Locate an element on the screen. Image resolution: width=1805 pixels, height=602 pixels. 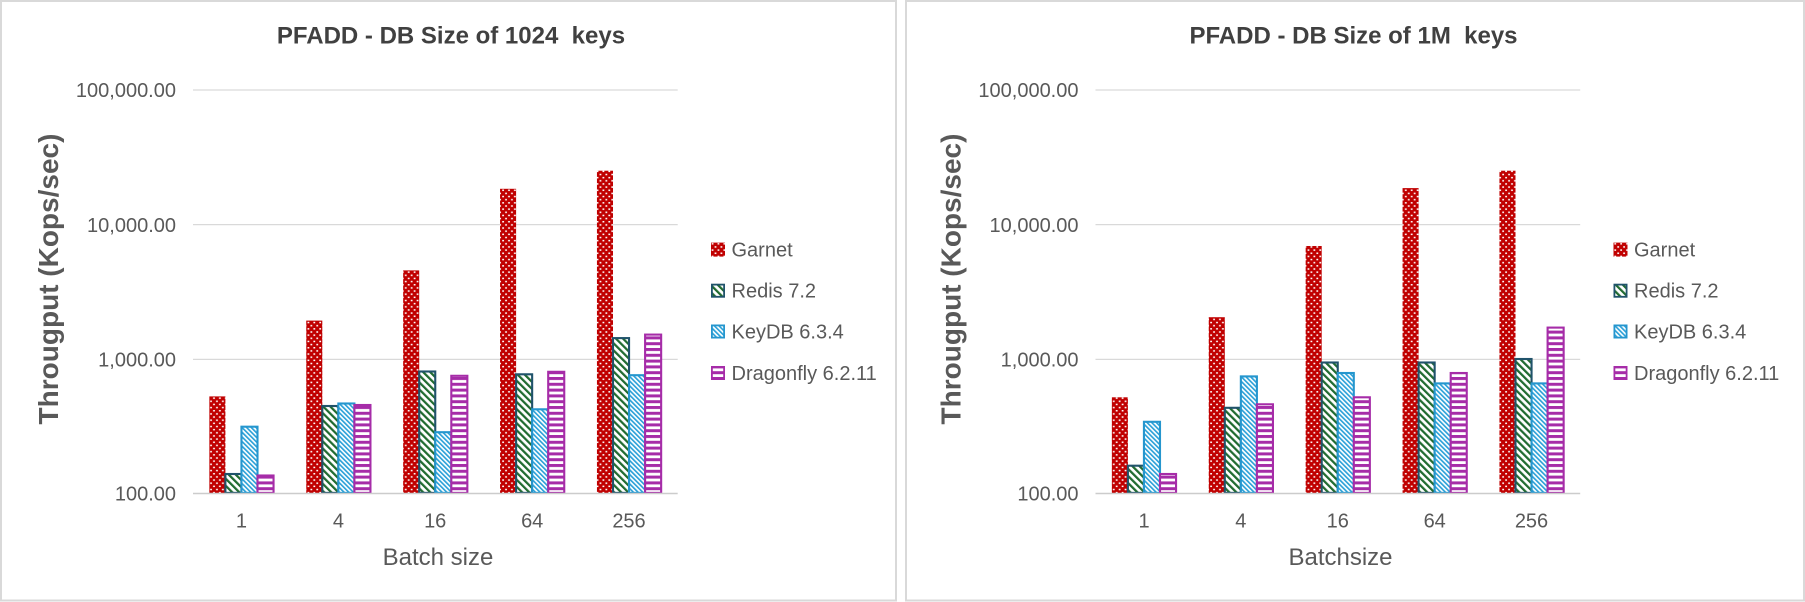
svg-text: Batchsize is located at coordinates (1340, 557).